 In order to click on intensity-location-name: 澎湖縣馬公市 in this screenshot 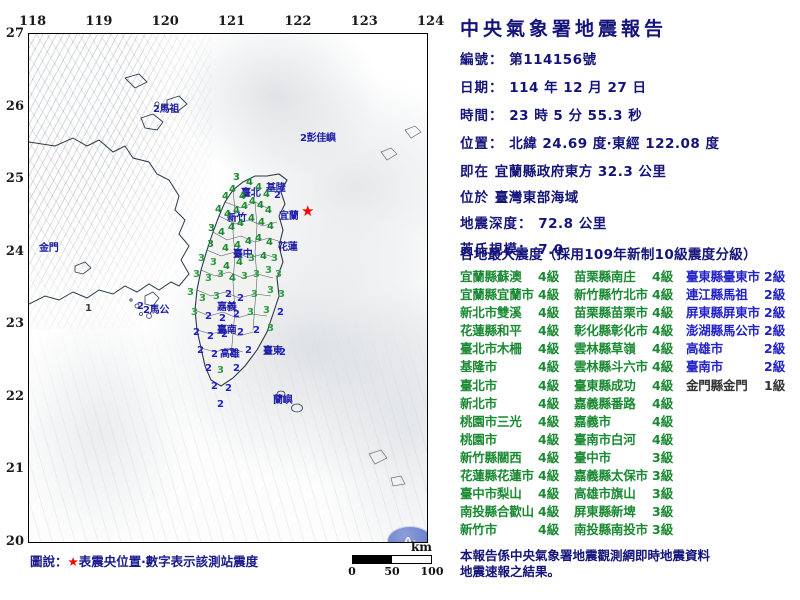, I will do `click(723, 331)`.